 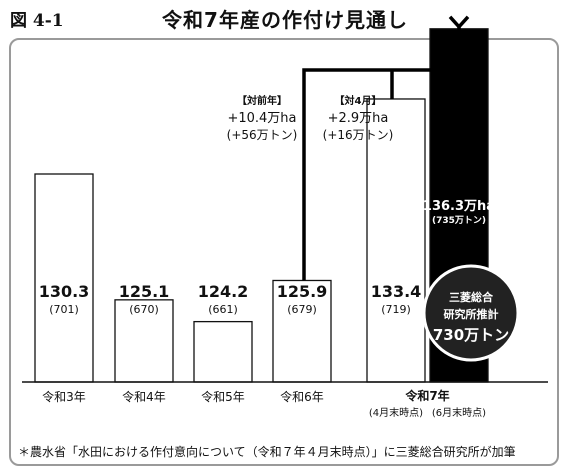 I want to click on change-annotation-tonnage: (+16万トン), so click(x=358, y=135).